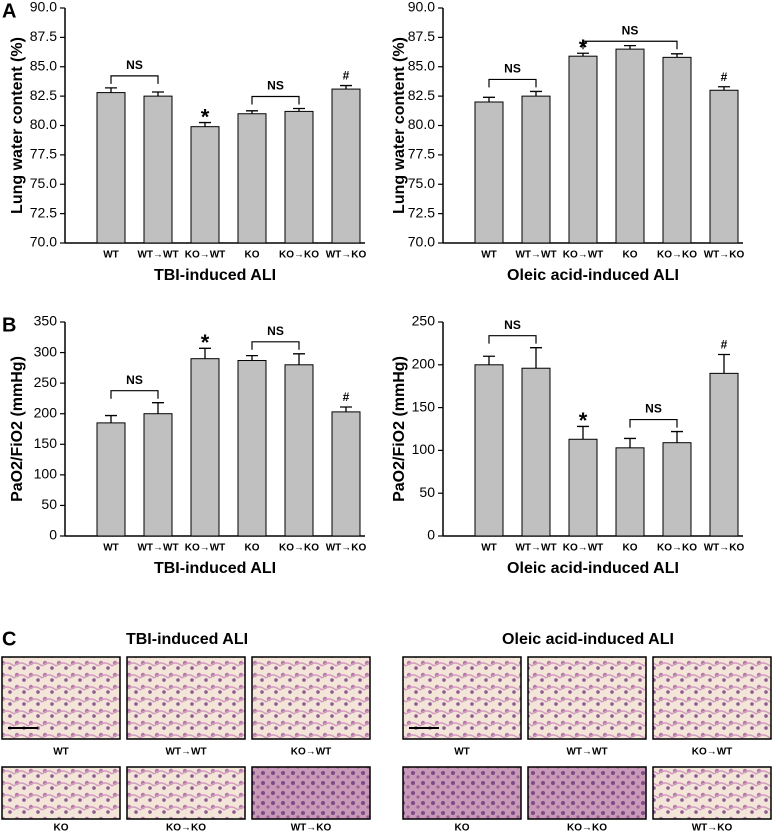  Describe the element at coordinates (421, 7) in the screenshot. I see `y-tick-label: 90.0` at that location.